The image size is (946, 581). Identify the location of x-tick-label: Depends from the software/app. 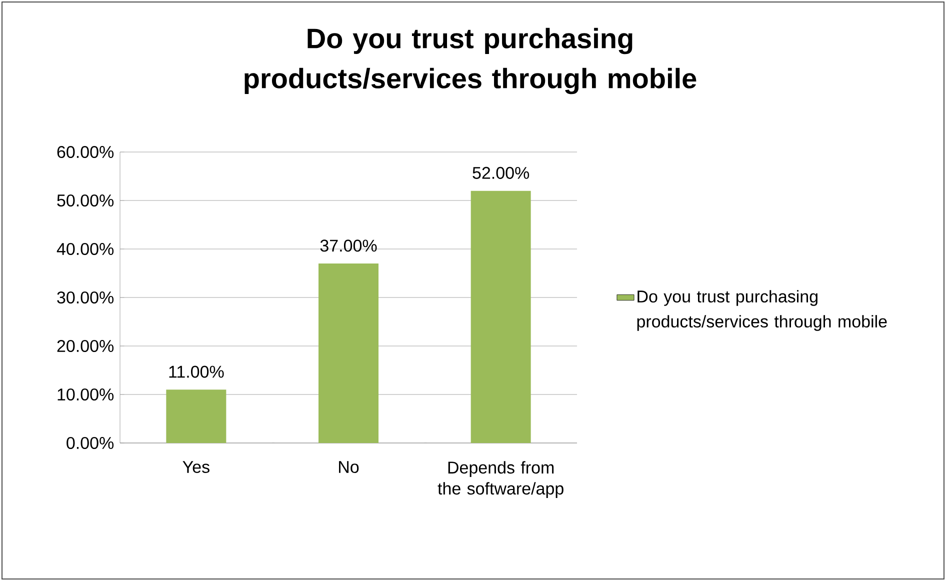
(501, 479).